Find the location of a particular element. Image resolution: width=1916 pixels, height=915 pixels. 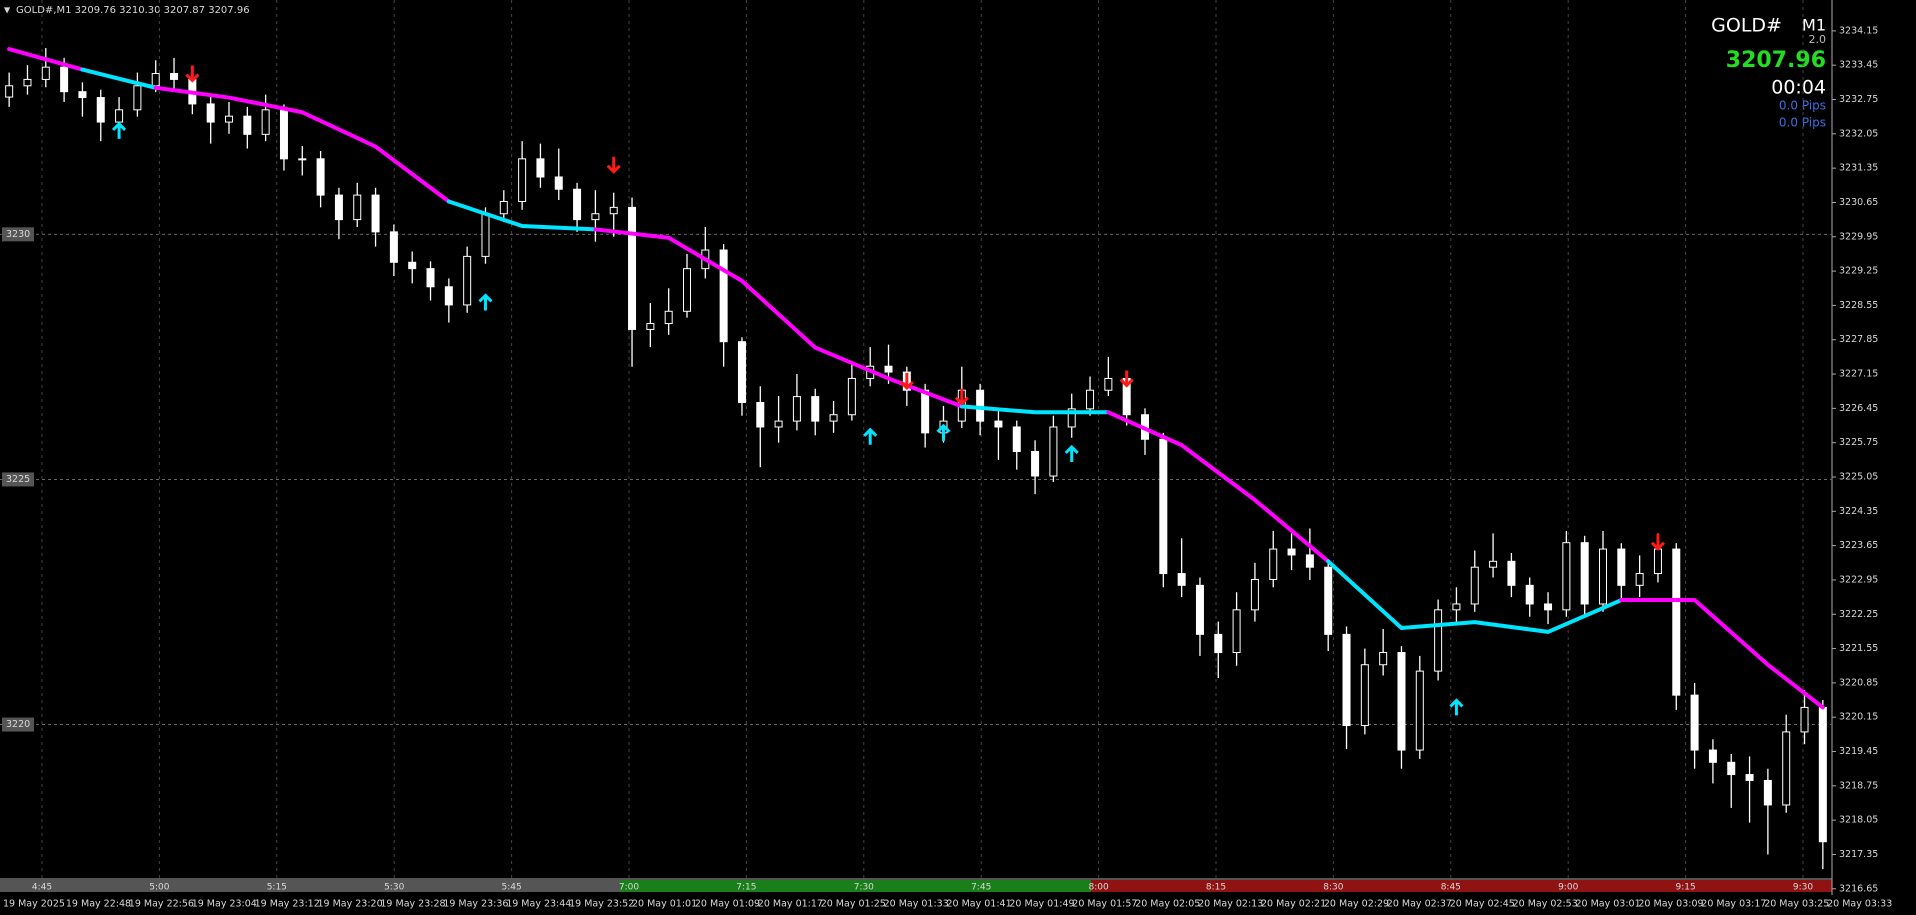

y-tick-label: 3232.75 is located at coordinates (1858, 99).